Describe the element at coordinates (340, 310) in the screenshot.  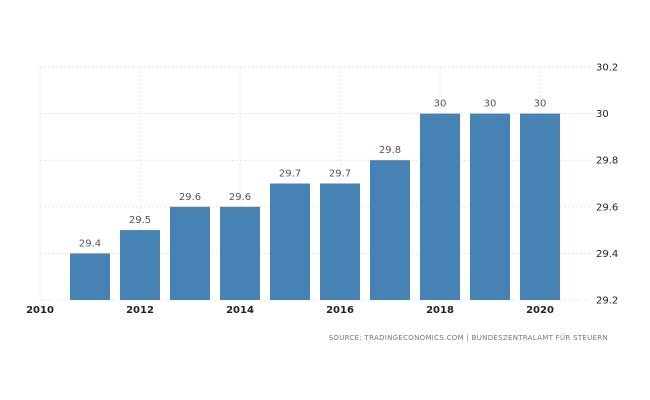
I see `x-tick-label: 2016` at that location.